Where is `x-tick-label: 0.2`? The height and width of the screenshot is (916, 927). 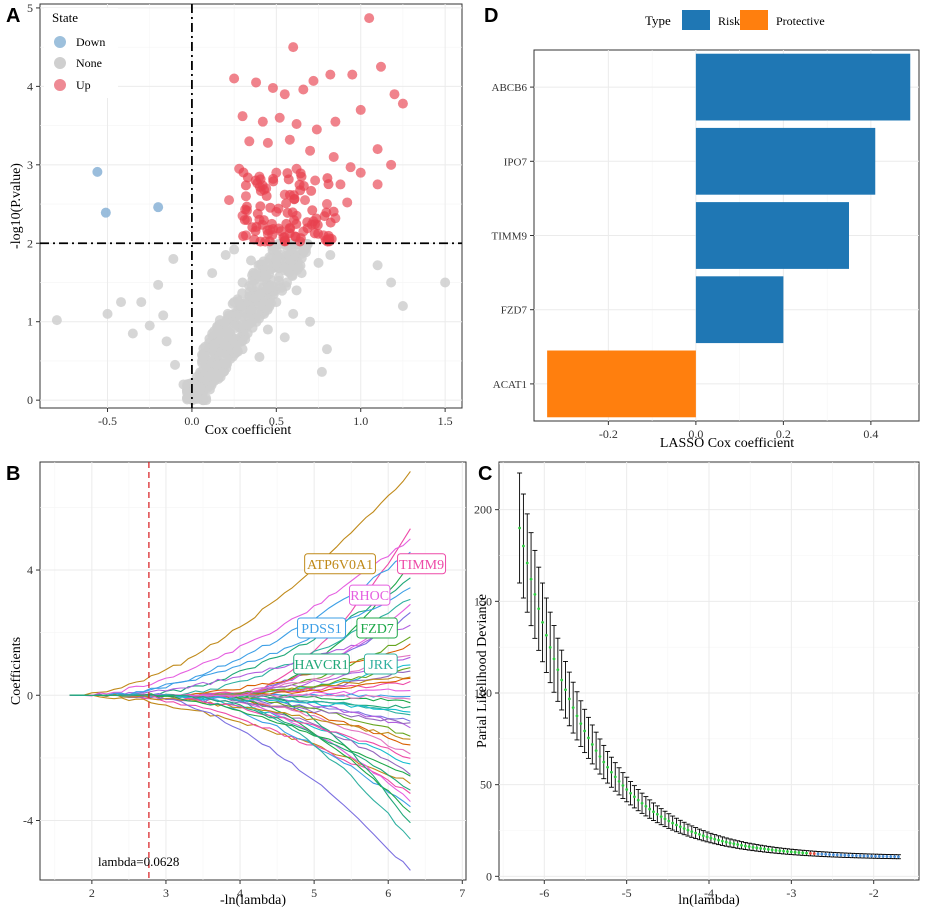
x-tick-label: 0.2 is located at coordinates (783, 434).